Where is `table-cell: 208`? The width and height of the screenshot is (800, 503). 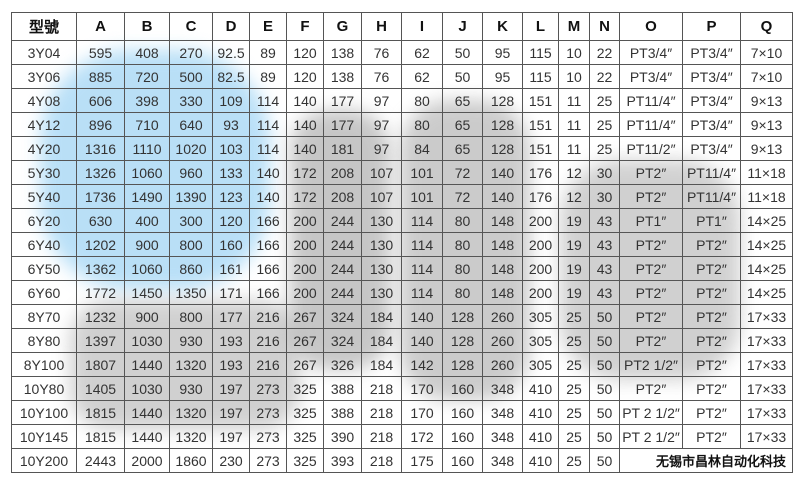
table-cell: 208 is located at coordinates (342, 196).